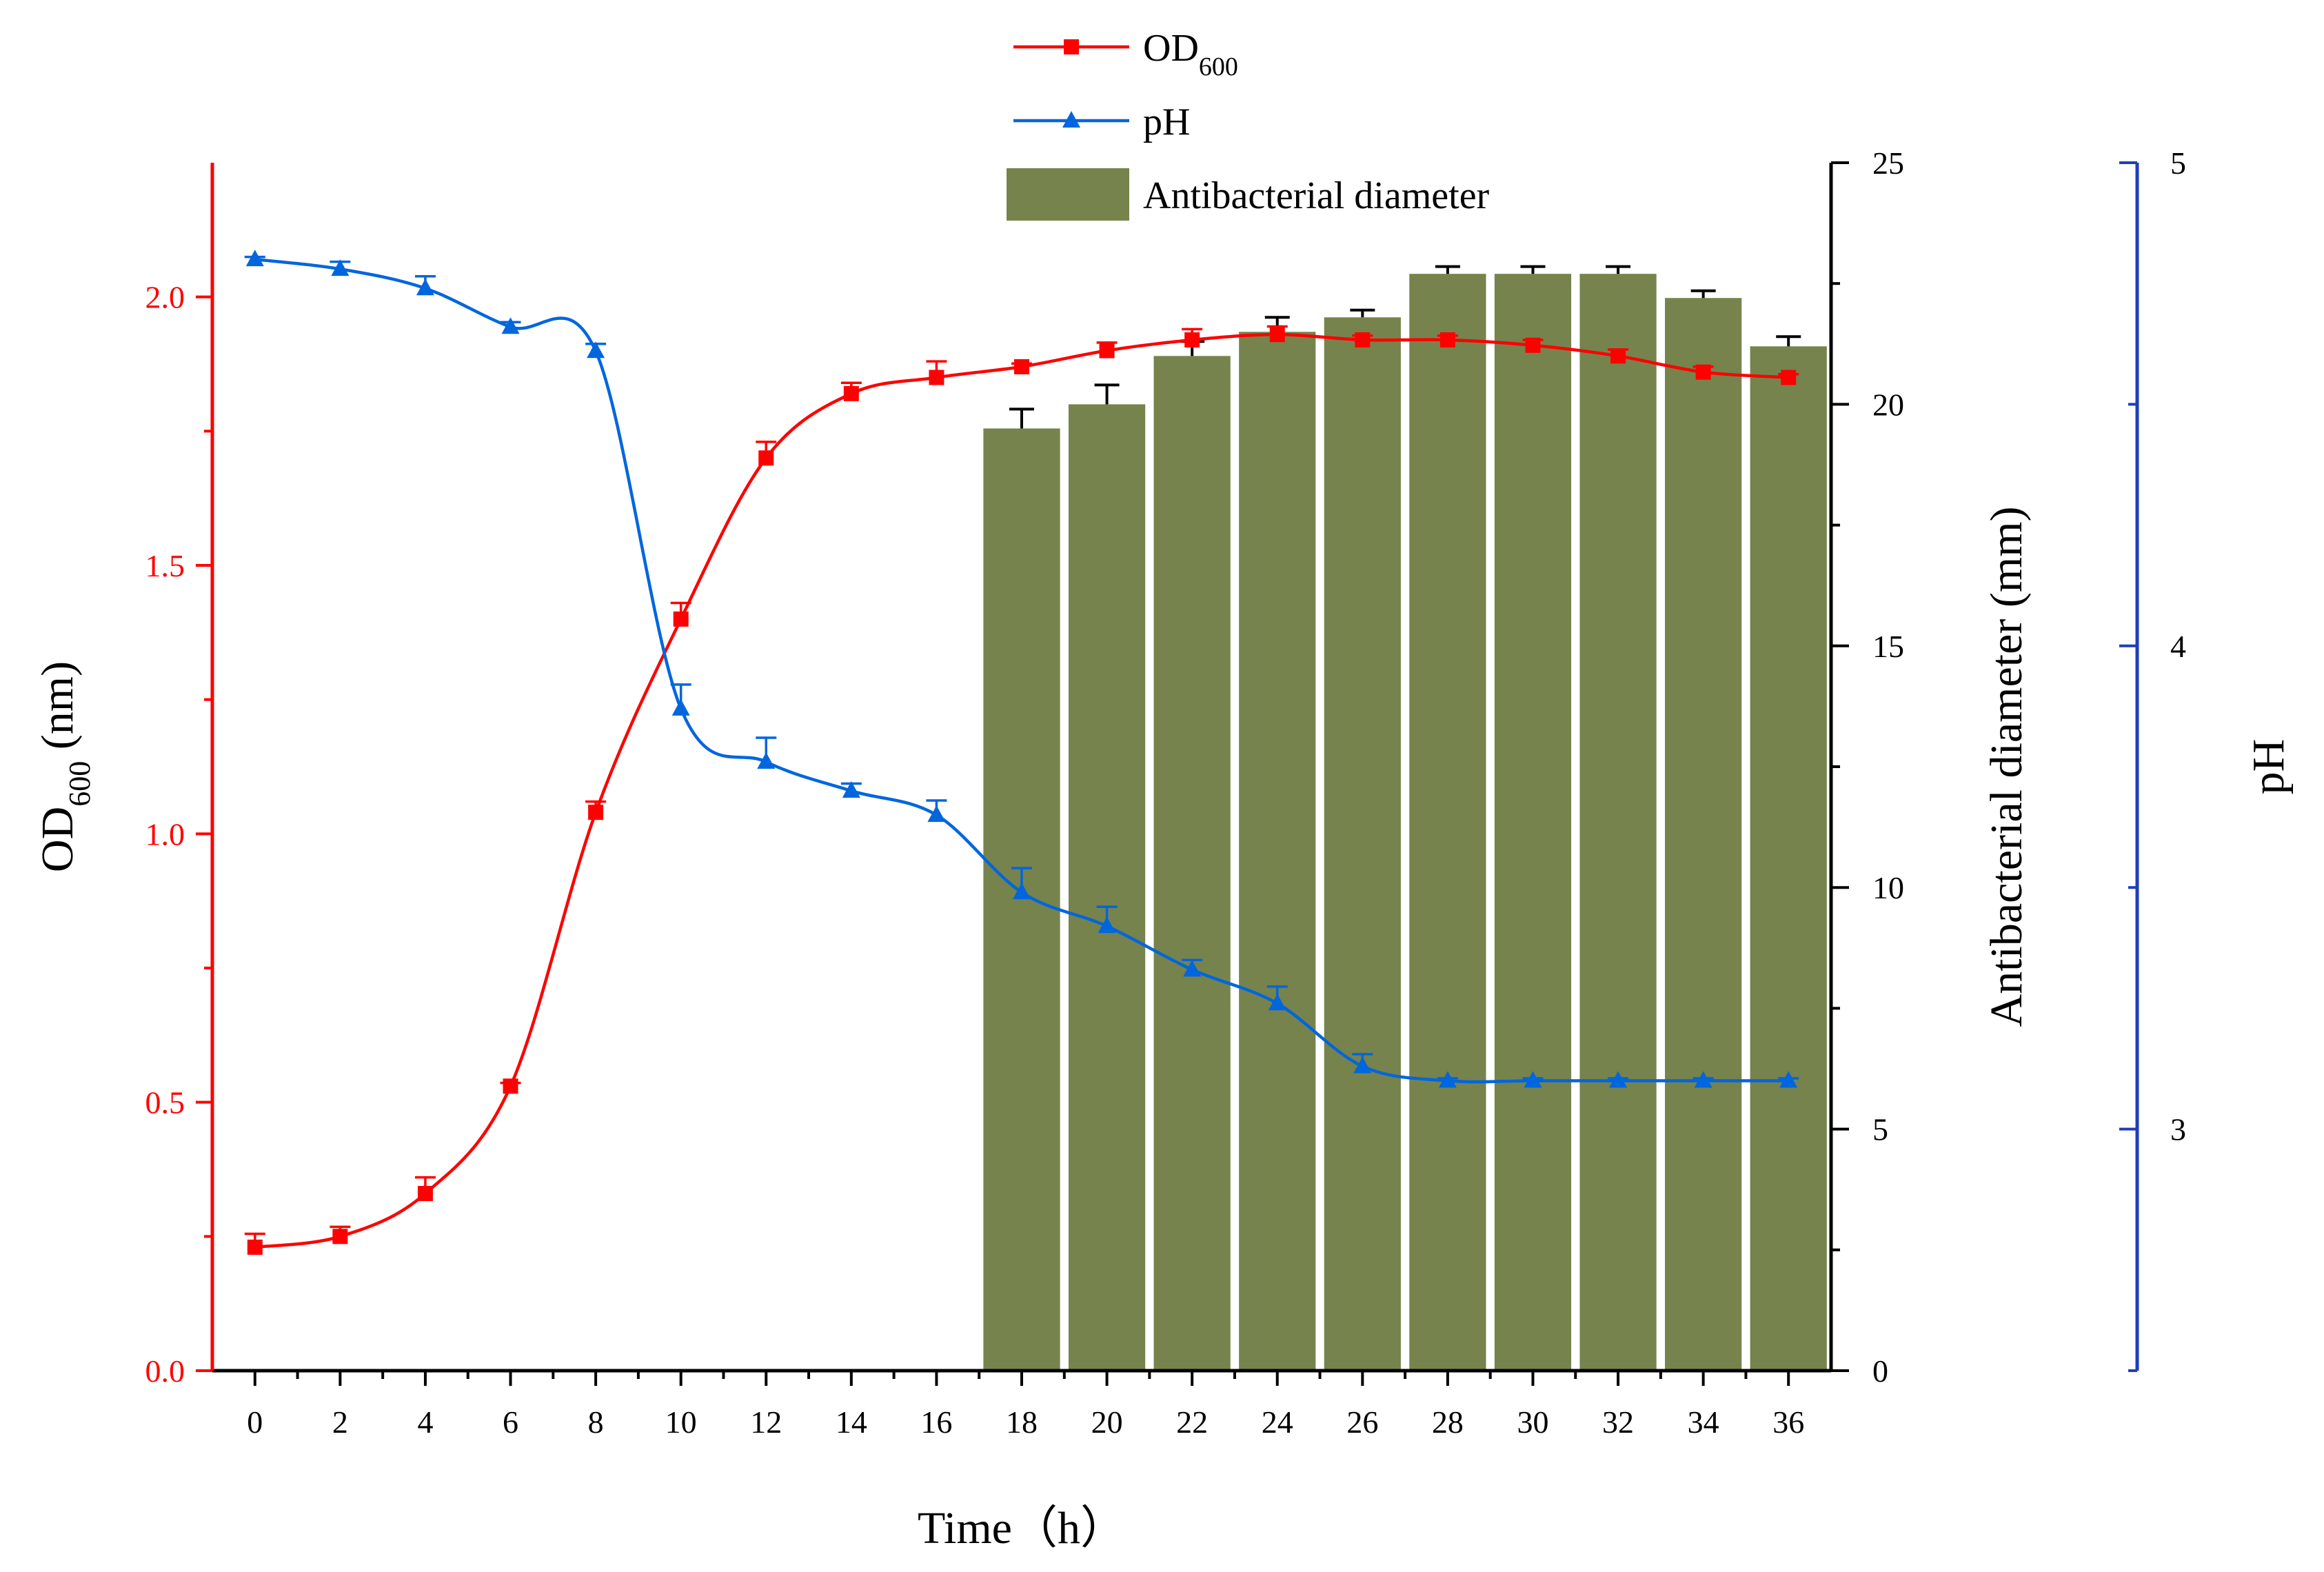 The height and width of the screenshot is (1572, 2324). I want to click on left-axis-title-main: OD, so click(57, 839).